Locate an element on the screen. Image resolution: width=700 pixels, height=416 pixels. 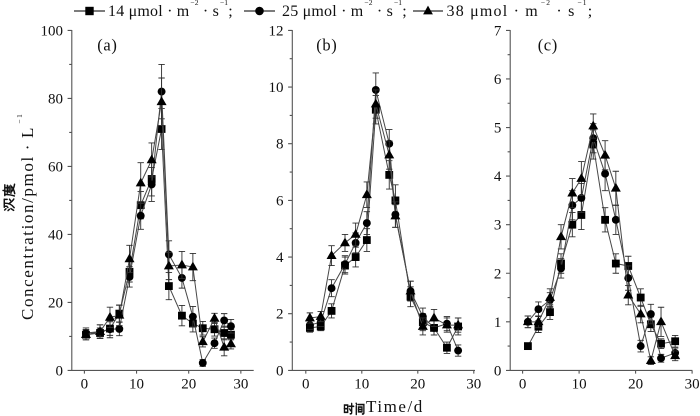
svg-text: Concentration/pmol · L −1 is located at coordinates (26, 216).